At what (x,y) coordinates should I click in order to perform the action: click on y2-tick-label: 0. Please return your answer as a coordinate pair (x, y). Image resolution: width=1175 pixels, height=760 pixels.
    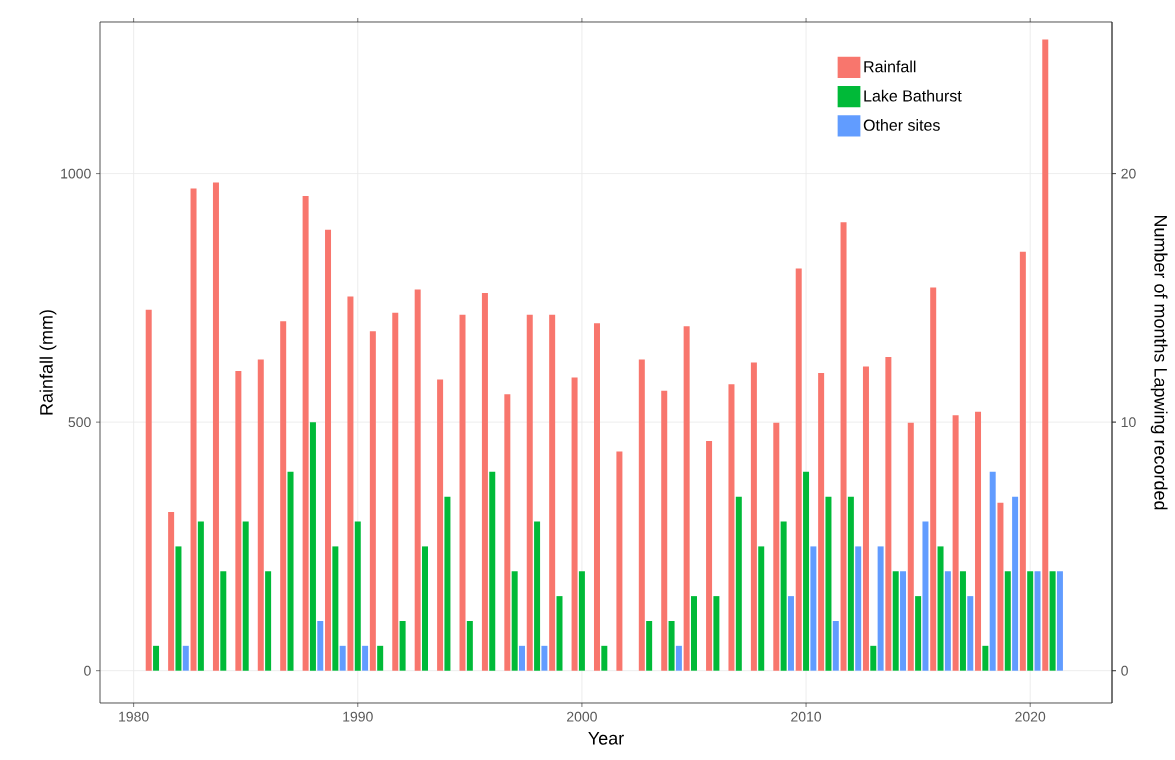
    Looking at the image, I should click on (1124, 670).